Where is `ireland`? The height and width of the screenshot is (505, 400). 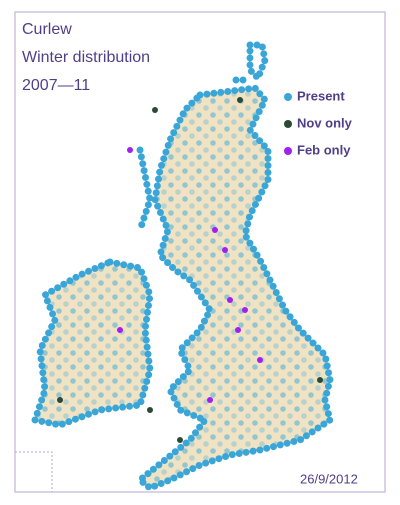 ireland is located at coordinates (92, 343).